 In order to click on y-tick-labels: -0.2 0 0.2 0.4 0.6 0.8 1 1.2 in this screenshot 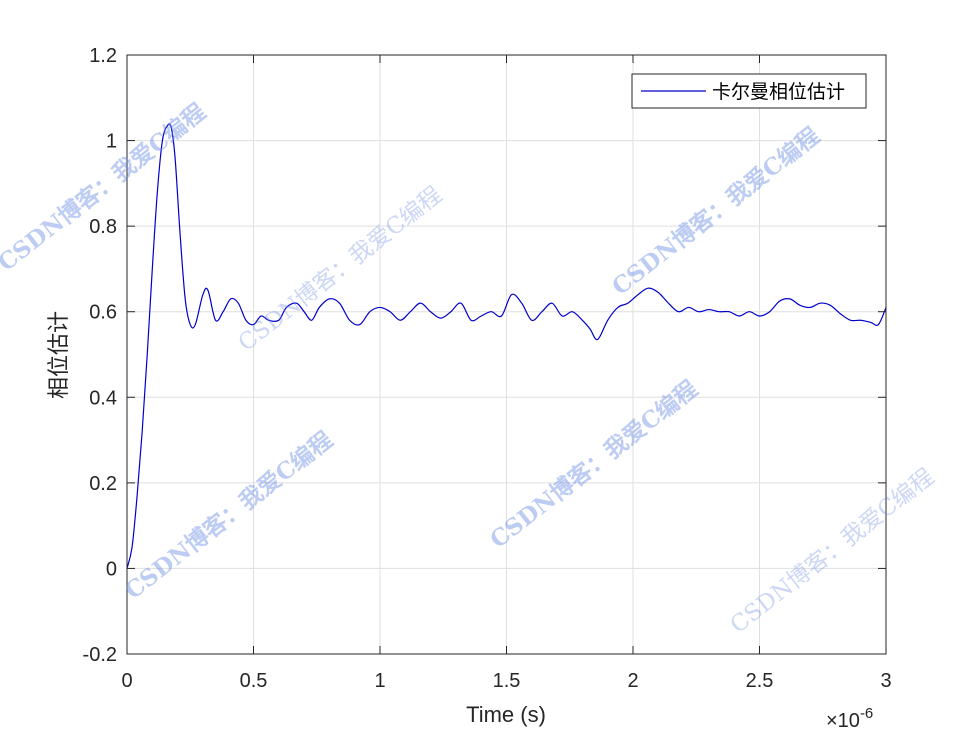, I will do `click(100, 355)`.